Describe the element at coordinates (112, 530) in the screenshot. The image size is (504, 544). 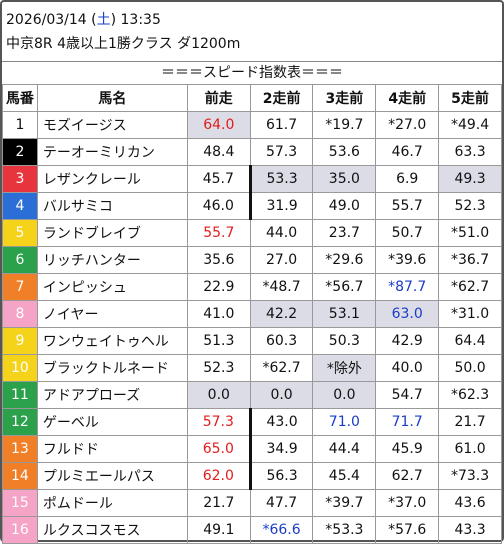
I see `horse-name: ルクスコスモス` at that location.